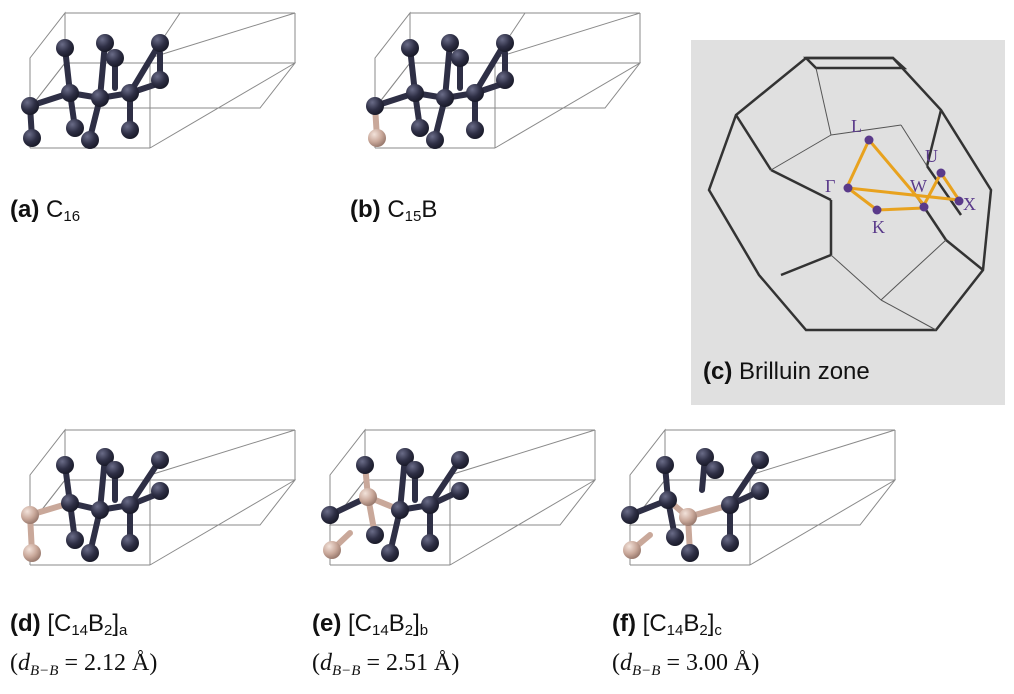 The image size is (1014, 694). What do you see at coordinates (830, 186) in the screenshot?
I see `label-gamma: Γ` at bounding box center [830, 186].